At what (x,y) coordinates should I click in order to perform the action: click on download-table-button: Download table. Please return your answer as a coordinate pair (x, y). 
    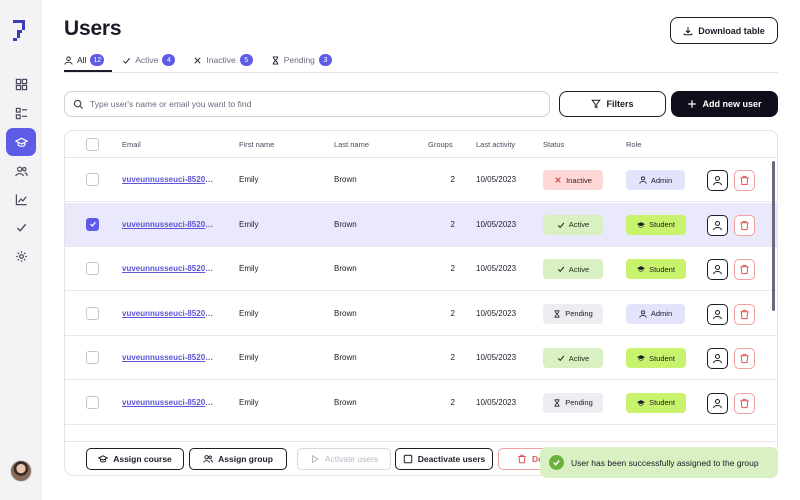
    Looking at the image, I should click on (724, 30).